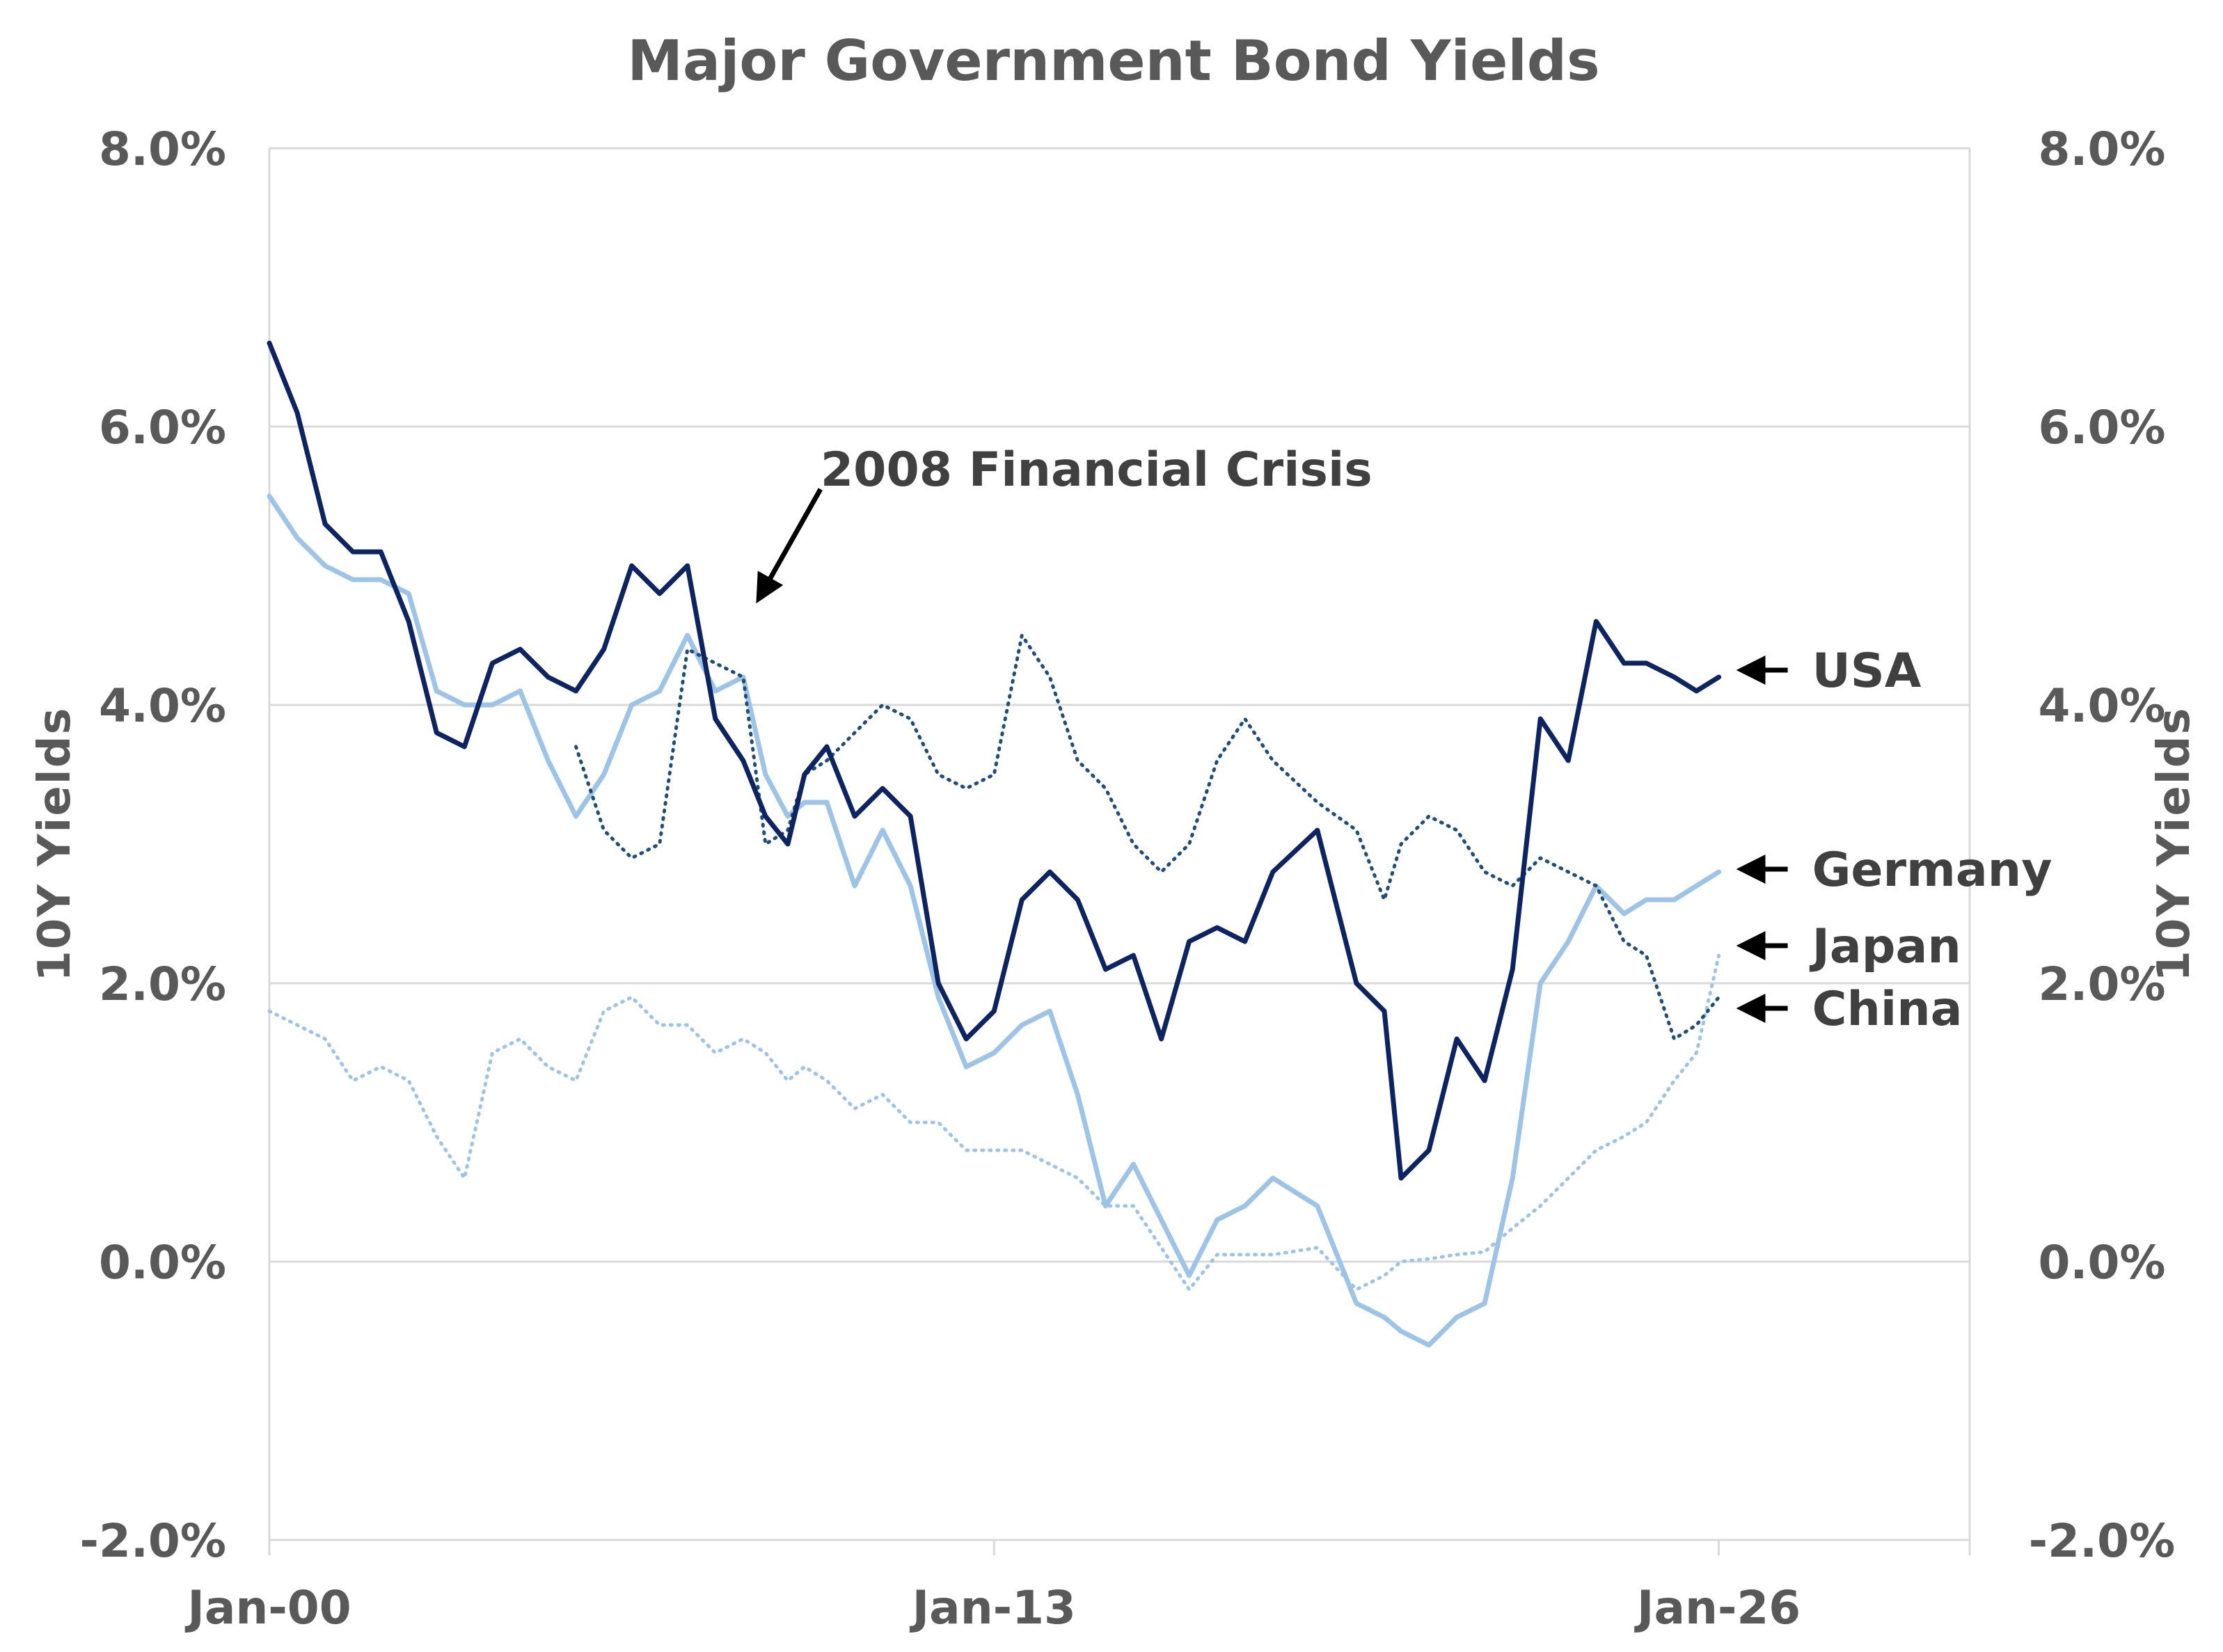  Describe the element at coordinates (2102, 1541) in the screenshot. I see `y-tick-label-right: -2.0%` at that location.